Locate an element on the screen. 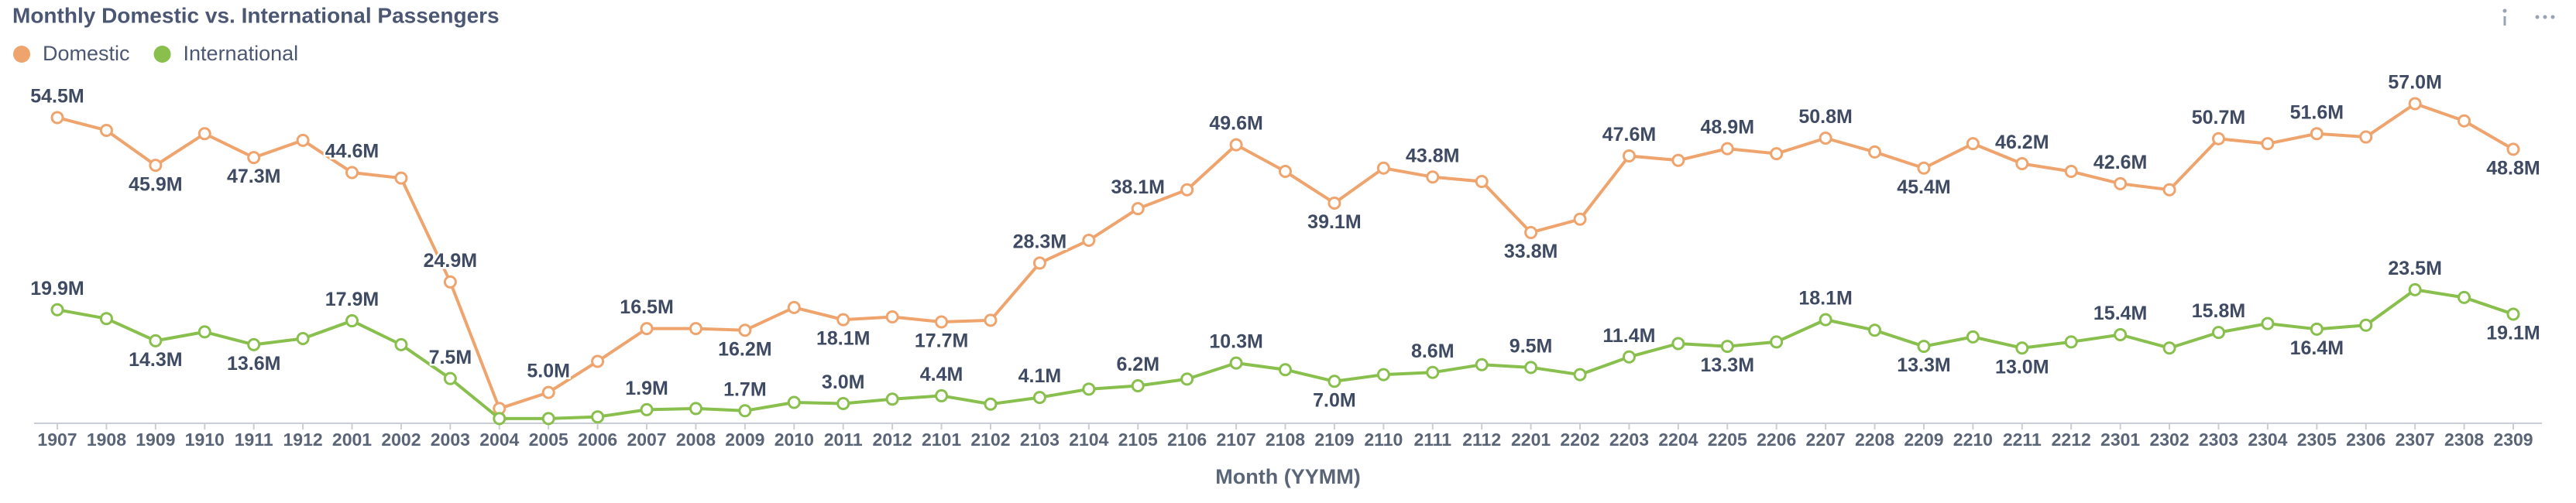 This screenshot has width=2576, height=503. x-tick-label: 2102 is located at coordinates (990, 440).